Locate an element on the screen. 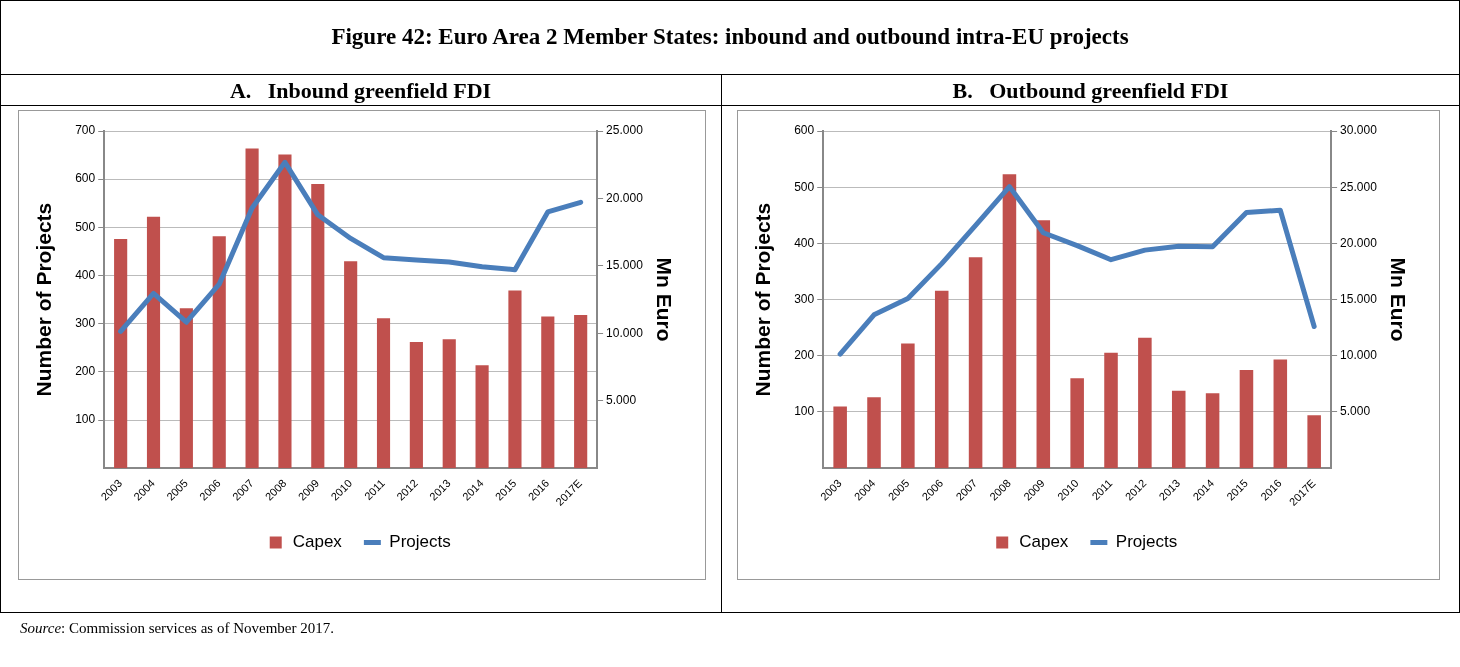 The height and width of the screenshot is (667, 1460). chart-title: B. Outbound greenfield FDI is located at coordinates (1090, 91).